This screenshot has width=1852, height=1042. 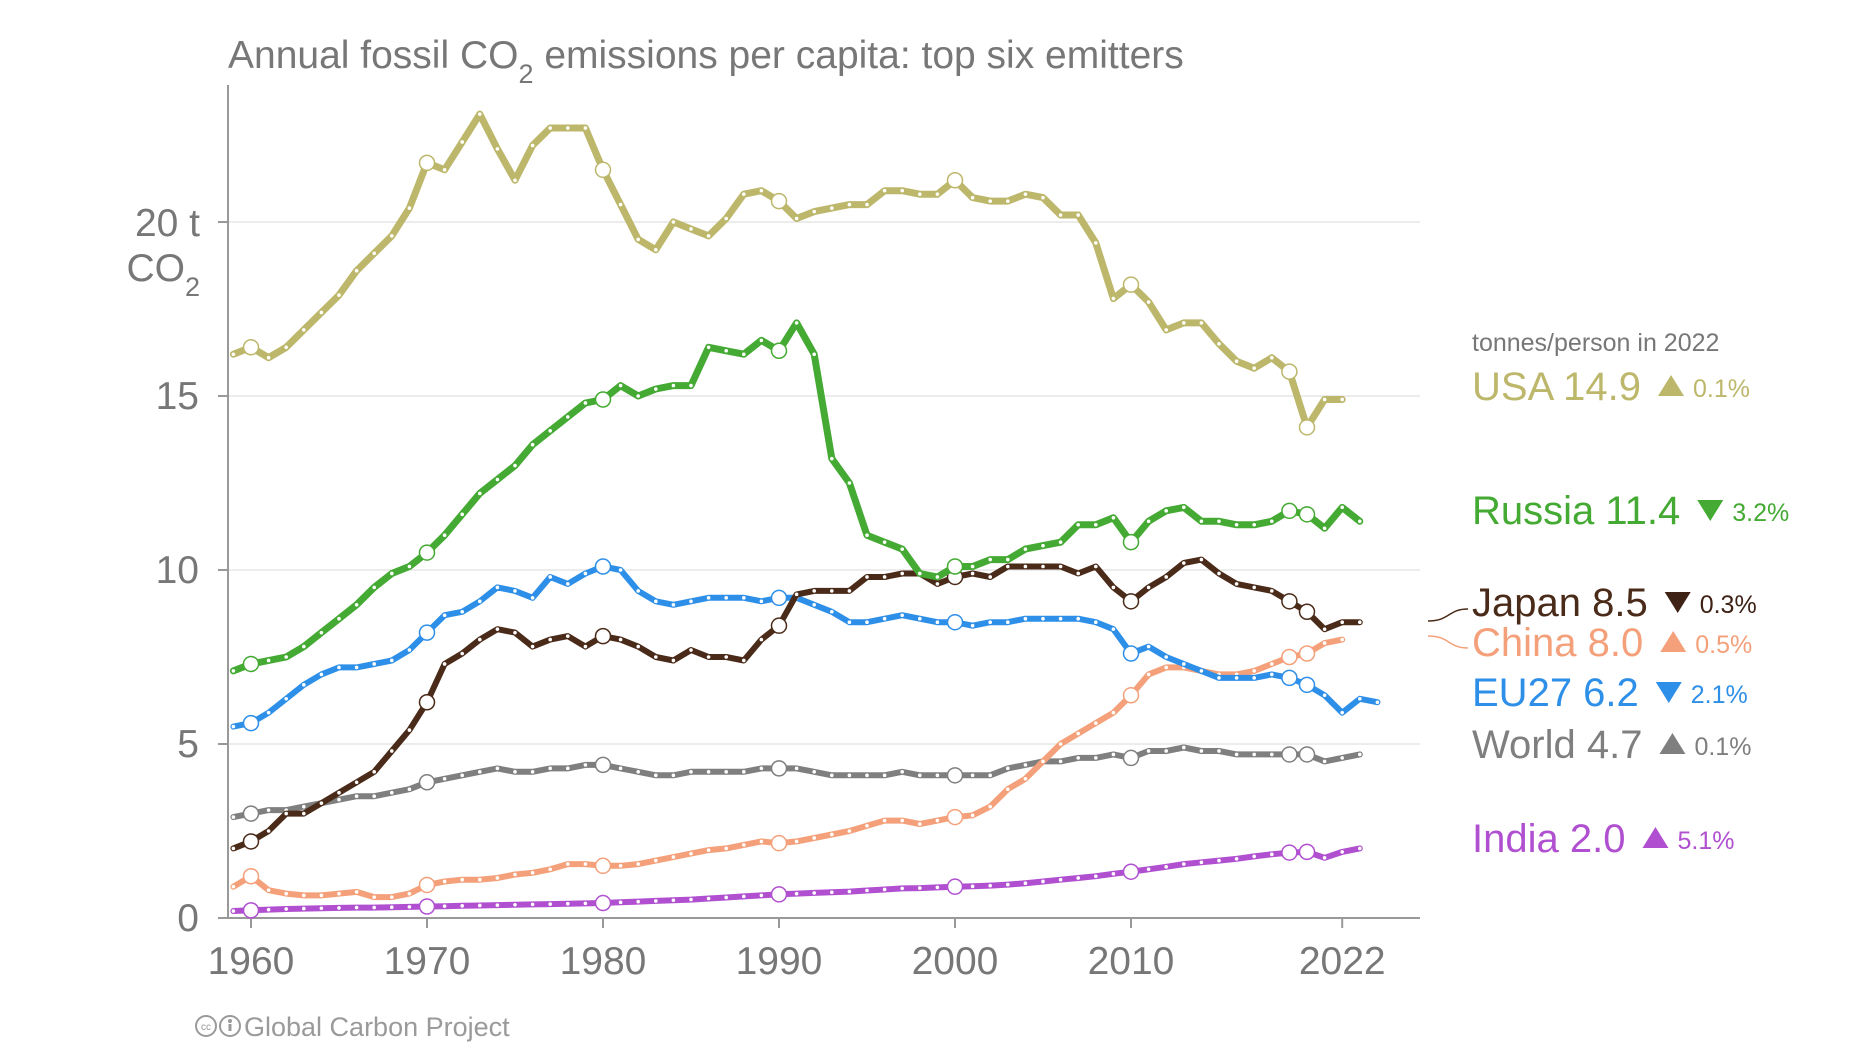 What do you see at coordinates (1728, 605) in the screenshot?
I see `legend-change: 0.3%` at bounding box center [1728, 605].